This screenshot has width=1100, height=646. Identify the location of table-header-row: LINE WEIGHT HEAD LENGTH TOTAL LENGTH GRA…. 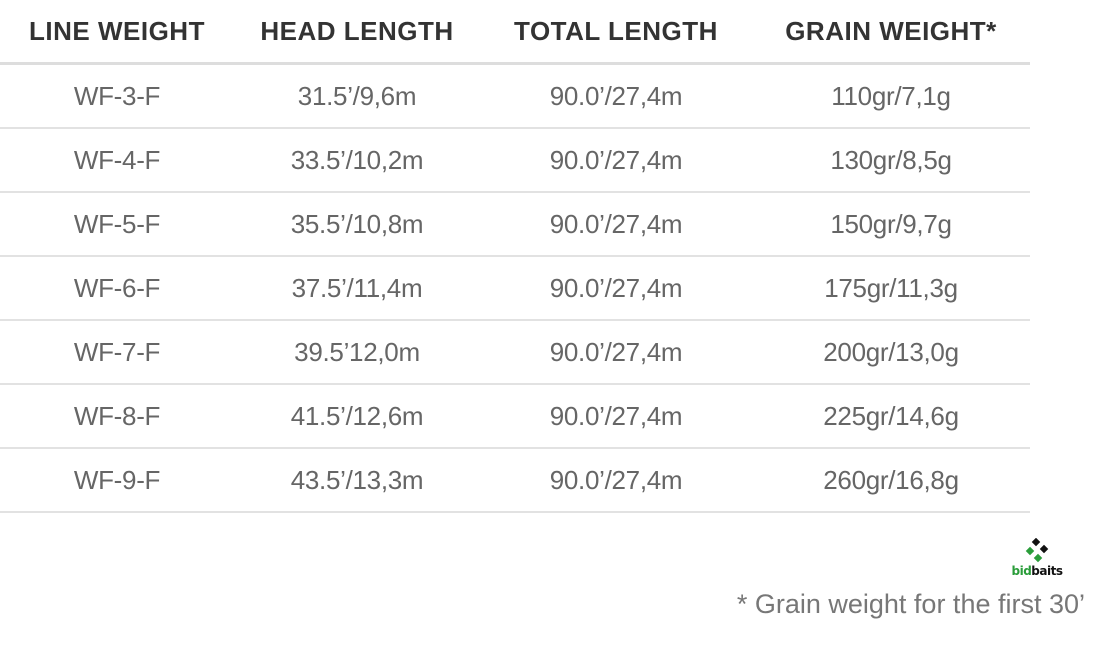
(515, 32).